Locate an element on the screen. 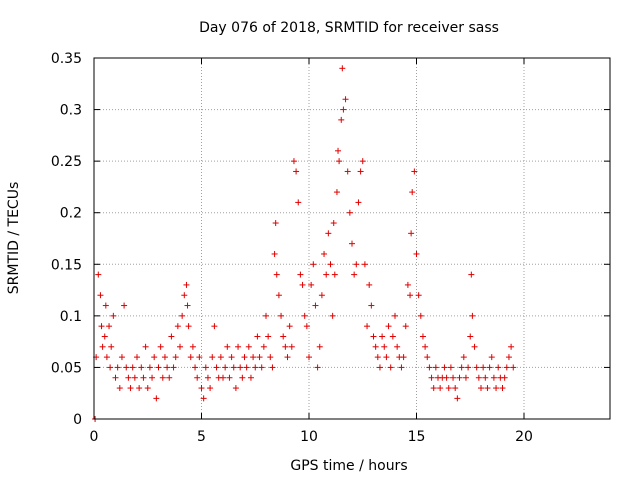  y-tick-label: 0.2 is located at coordinates (71, 214).